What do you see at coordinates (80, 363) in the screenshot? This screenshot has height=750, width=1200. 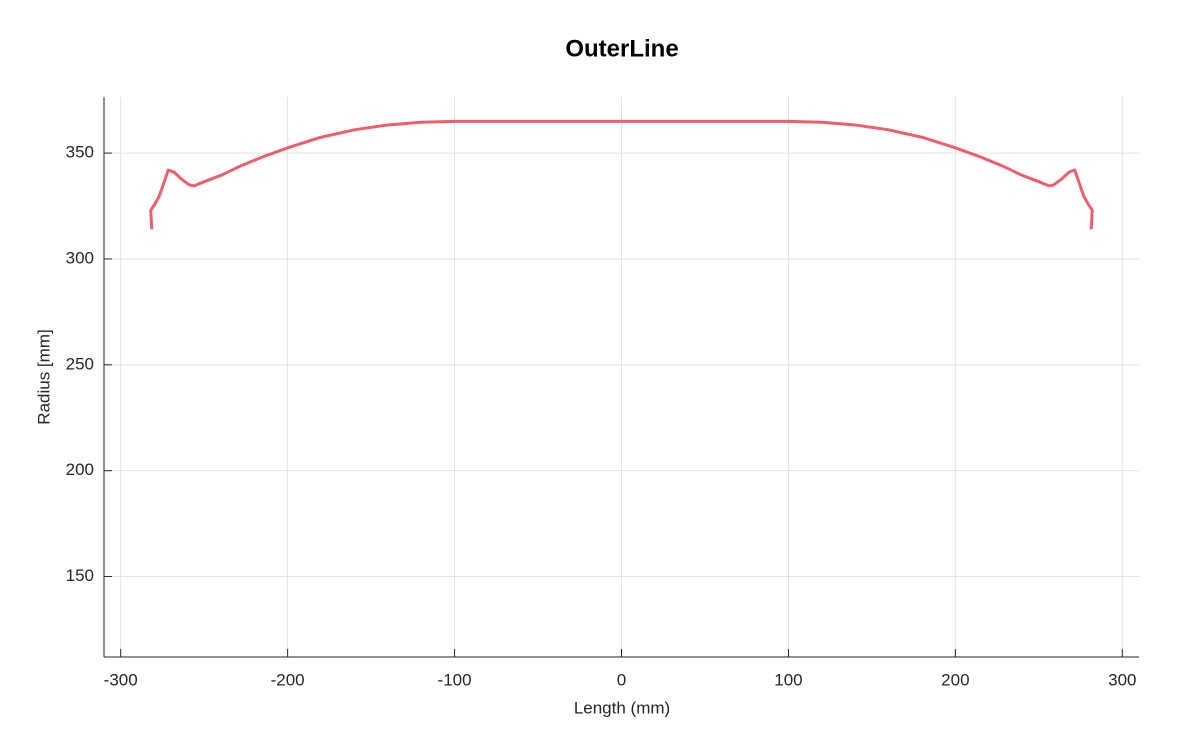 I see `y-tick-label: 250` at bounding box center [80, 363].